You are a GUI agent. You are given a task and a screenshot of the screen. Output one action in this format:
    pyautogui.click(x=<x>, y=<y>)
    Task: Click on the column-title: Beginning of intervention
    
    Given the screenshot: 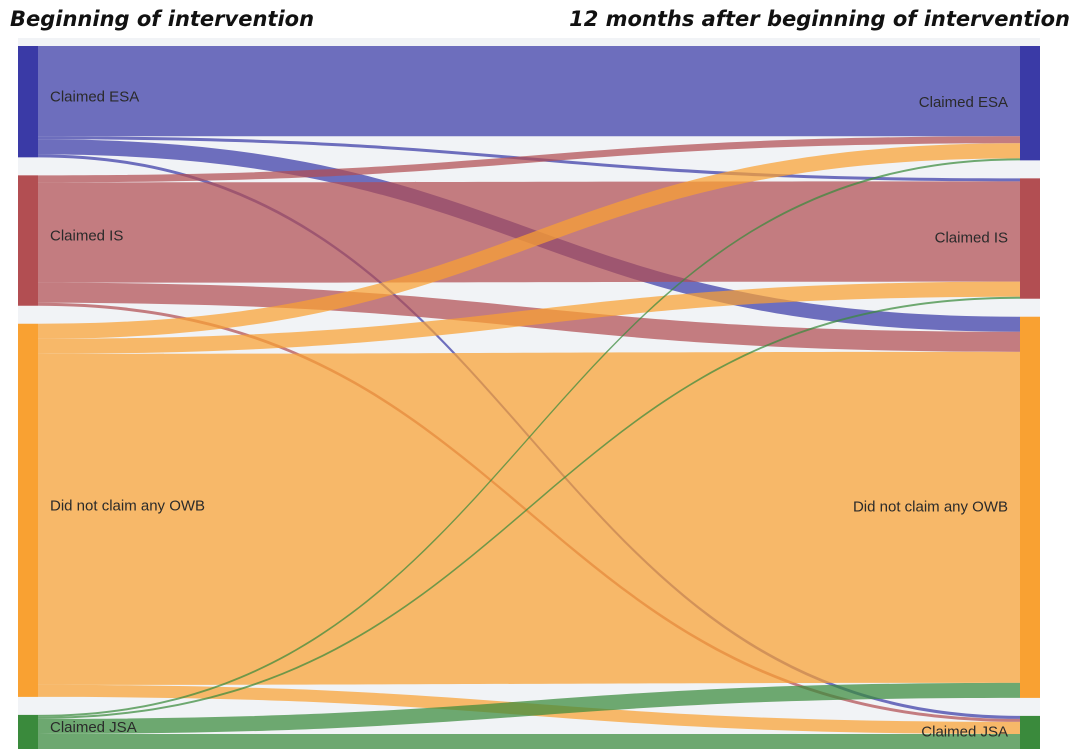 What is the action you would take?
    pyautogui.click(x=162, y=19)
    